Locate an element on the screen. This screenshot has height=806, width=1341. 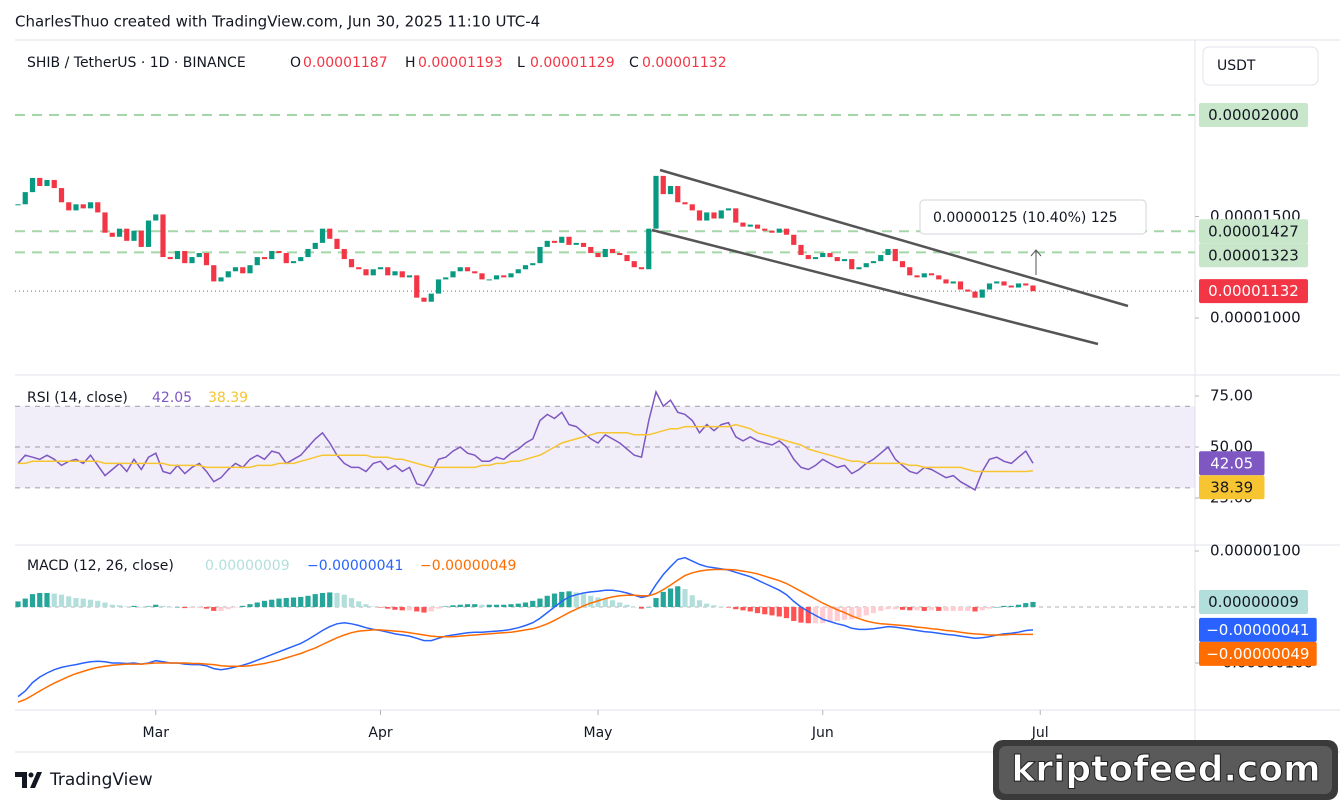
channel-upper is located at coordinates (894, 238).